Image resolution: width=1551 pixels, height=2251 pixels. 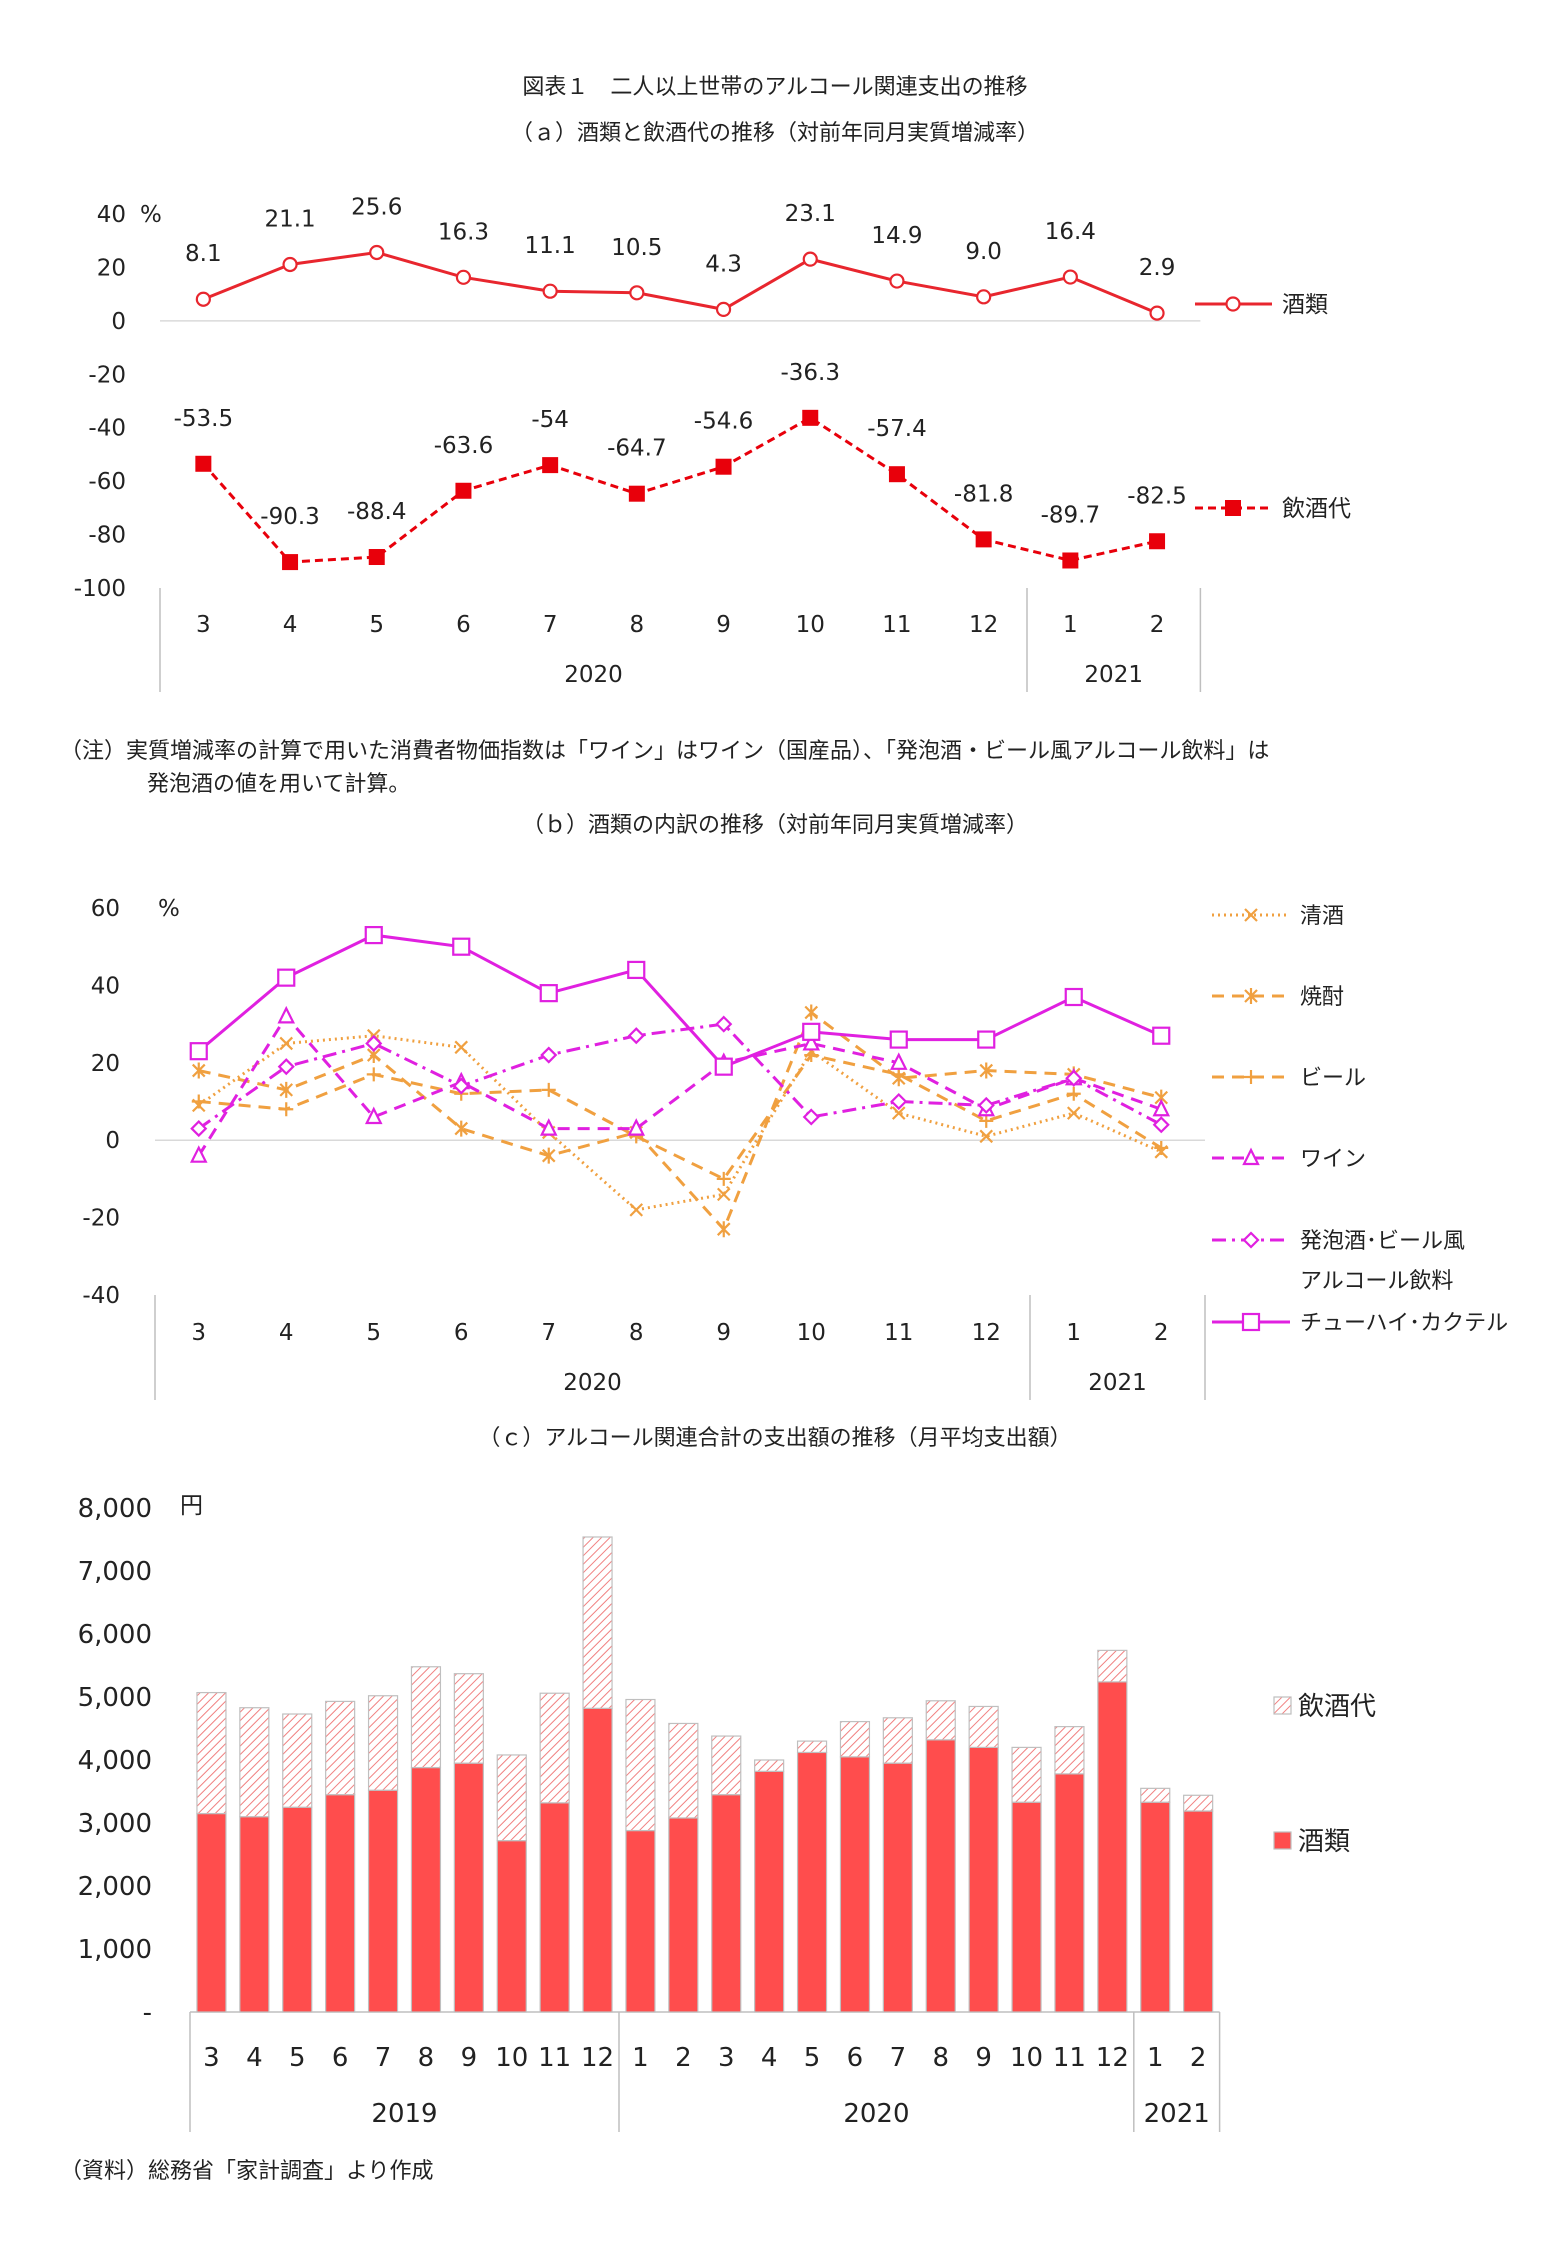 I want to click on note-line-2: 発泡酒の値を用いて計算。, so click(x=278, y=784).